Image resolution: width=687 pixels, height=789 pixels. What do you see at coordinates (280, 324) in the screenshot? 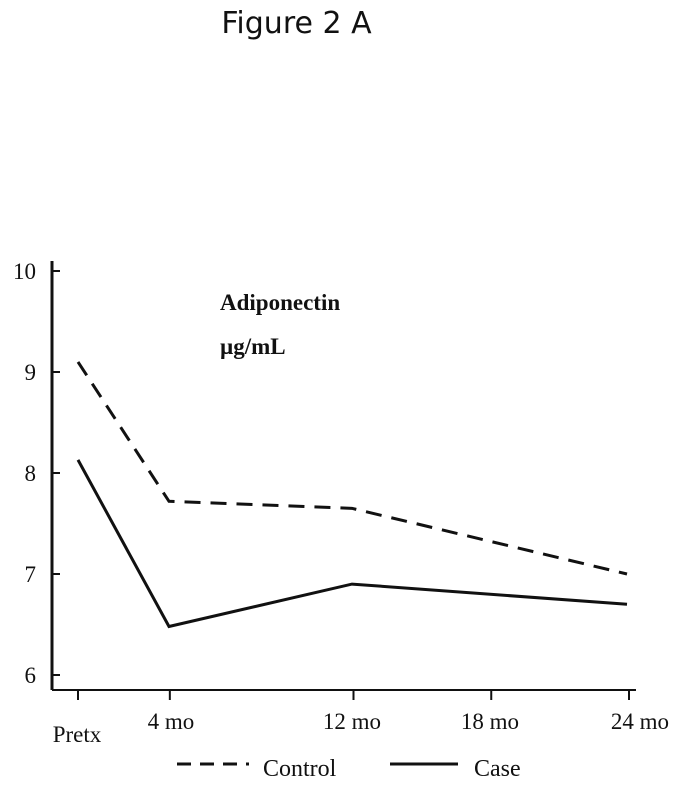
I see `chart-annotation: Adiponectin µg/mL` at bounding box center [280, 324].